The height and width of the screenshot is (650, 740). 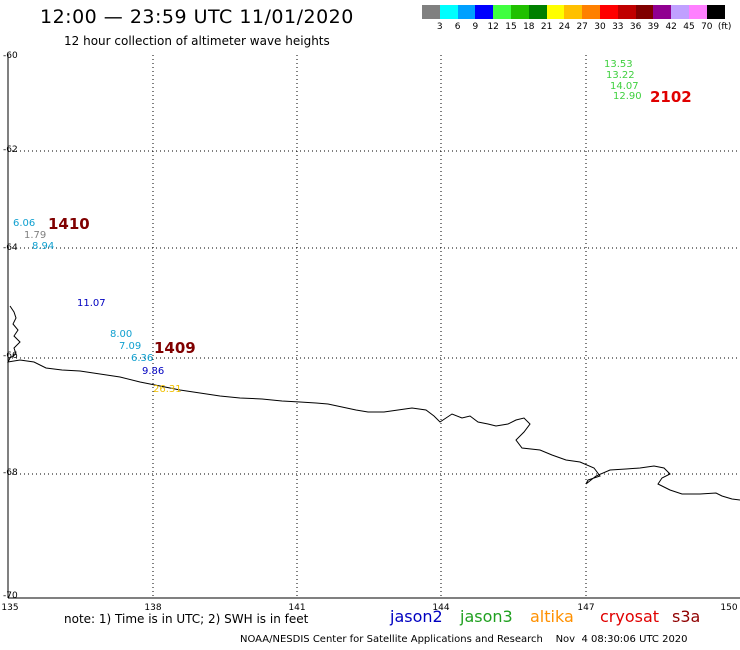 What do you see at coordinates (167, 389) in the screenshot?
I see `wave-height-value: 26.31` at bounding box center [167, 389].